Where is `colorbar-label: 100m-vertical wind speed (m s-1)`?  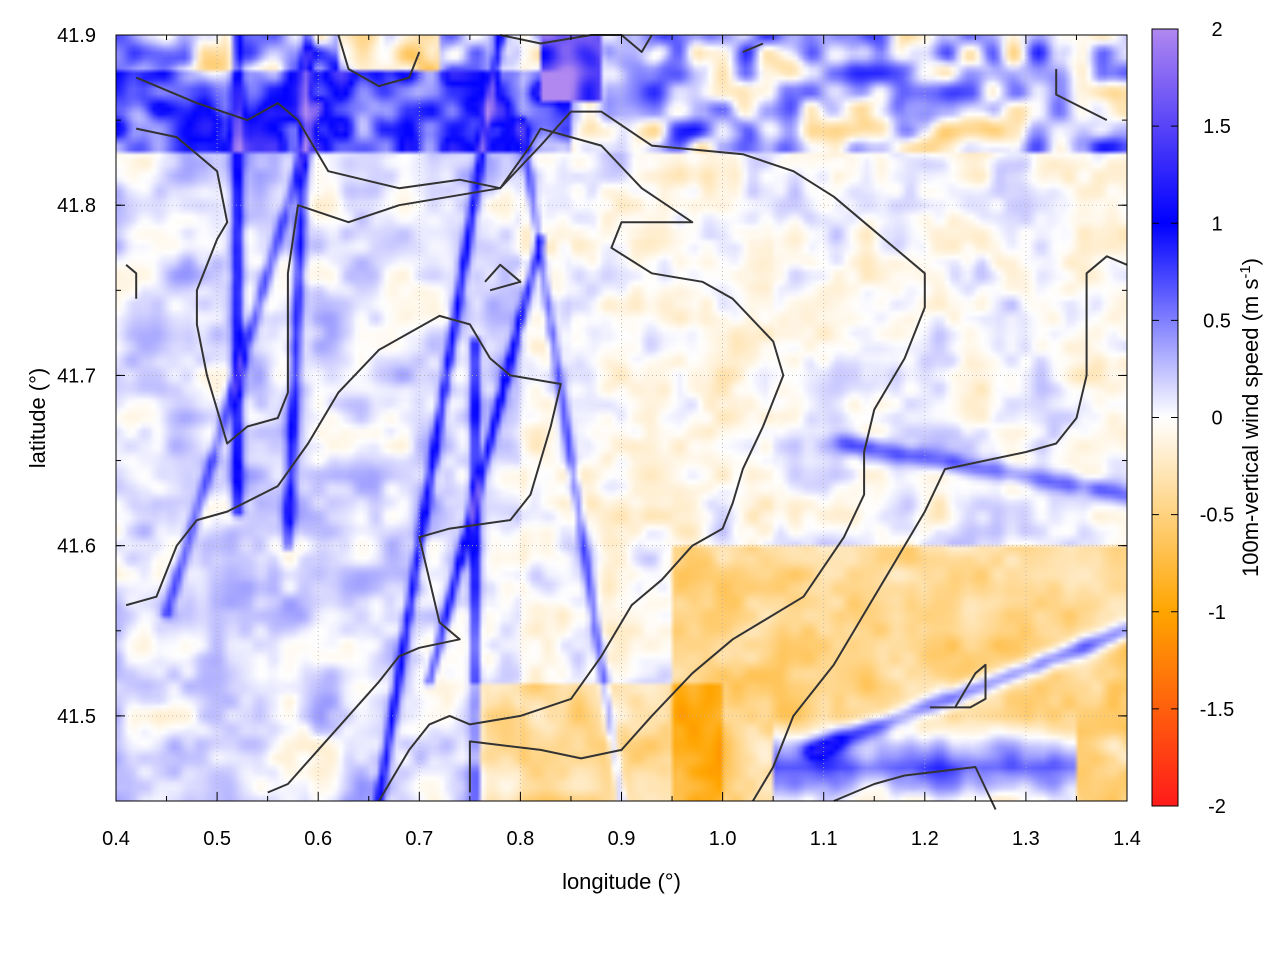 colorbar-label: 100m-vertical wind speed (m s-1) is located at coordinates (1250, 417).